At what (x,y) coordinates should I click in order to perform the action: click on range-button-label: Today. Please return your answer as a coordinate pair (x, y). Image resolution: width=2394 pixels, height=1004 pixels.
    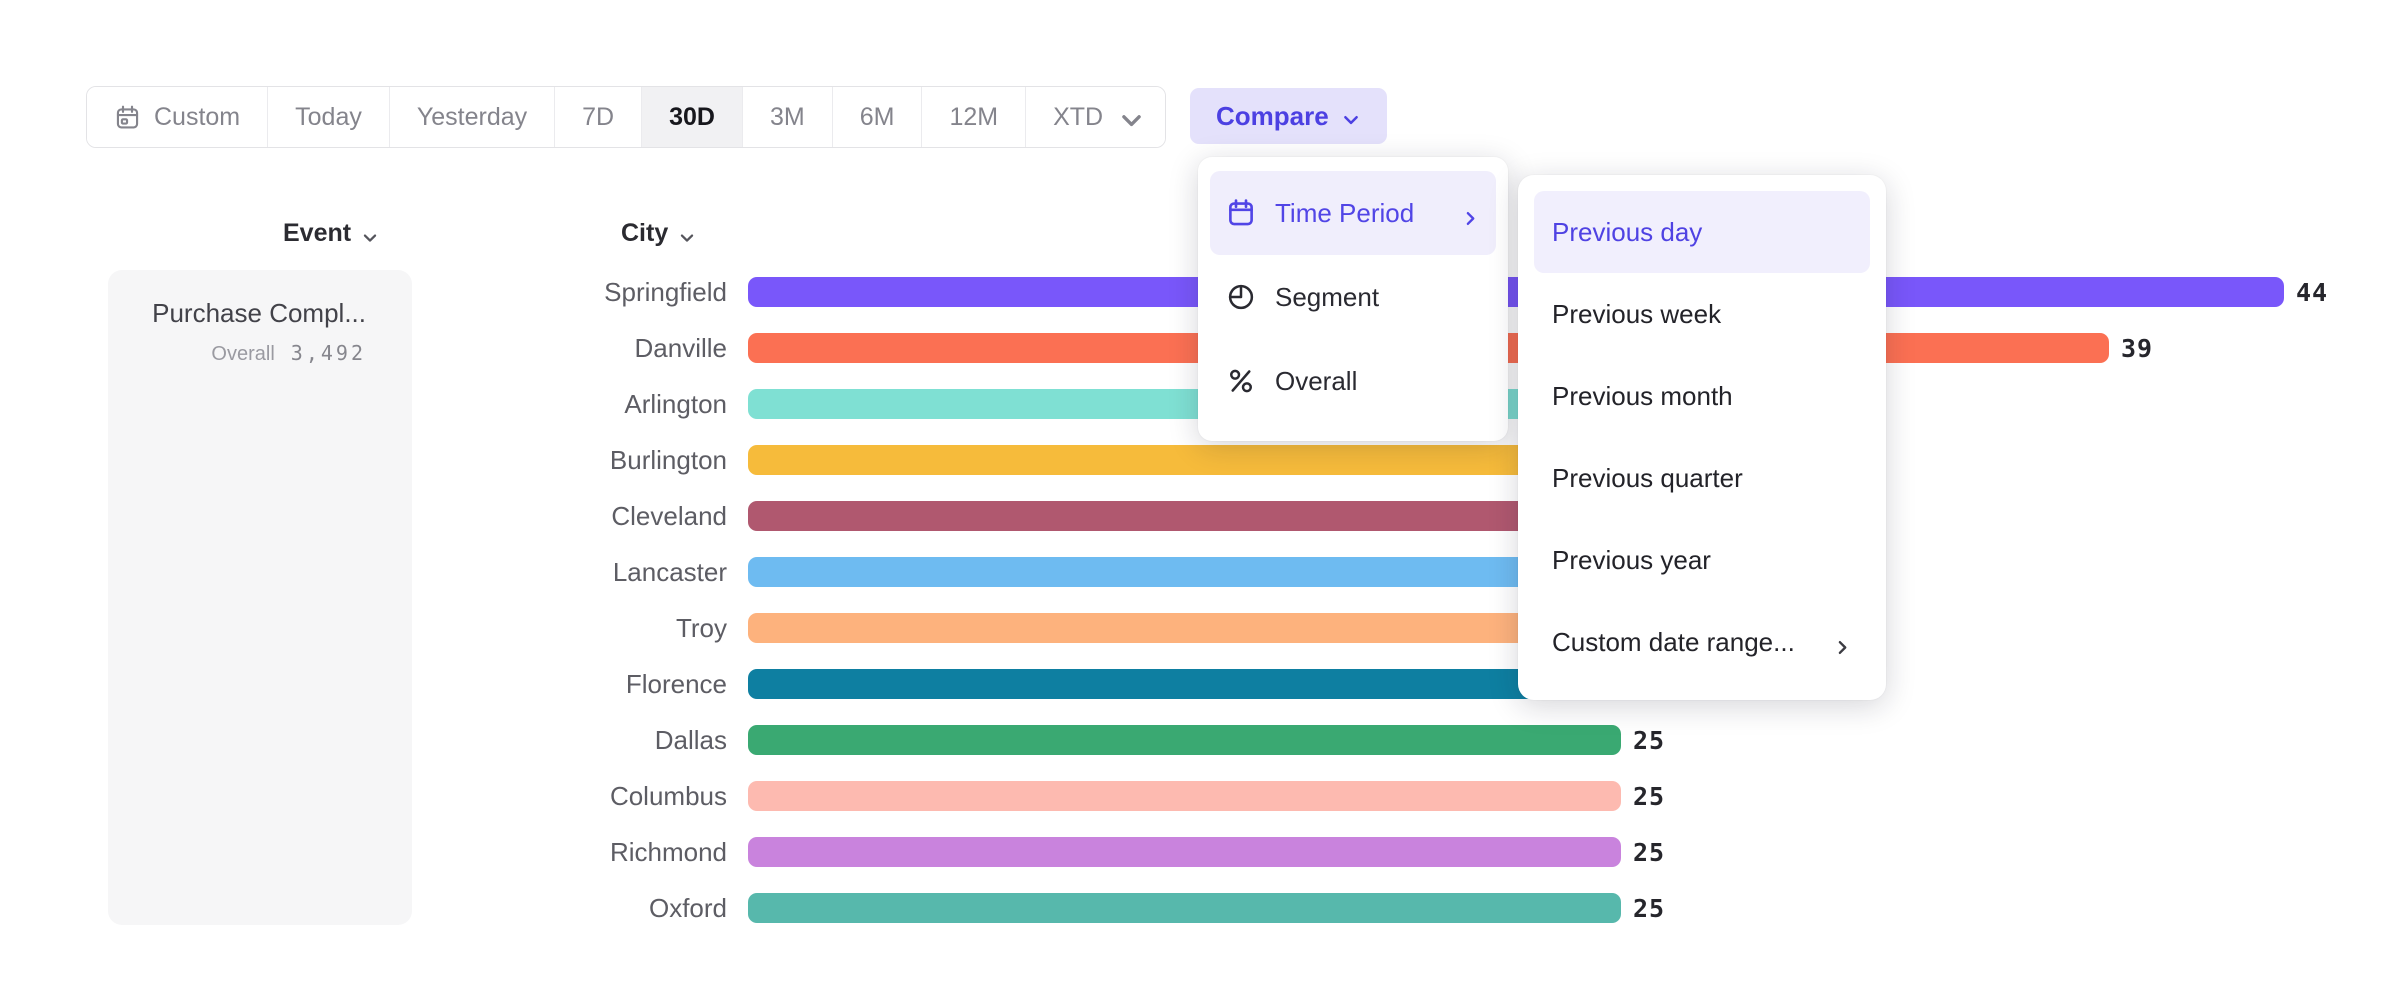
    Looking at the image, I should click on (328, 116).